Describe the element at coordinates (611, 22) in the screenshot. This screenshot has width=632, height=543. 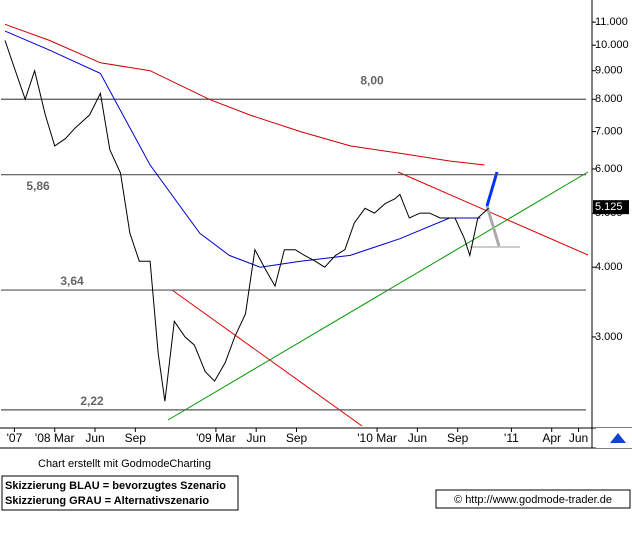
I see `y-tick-label: 11.000` at that location.